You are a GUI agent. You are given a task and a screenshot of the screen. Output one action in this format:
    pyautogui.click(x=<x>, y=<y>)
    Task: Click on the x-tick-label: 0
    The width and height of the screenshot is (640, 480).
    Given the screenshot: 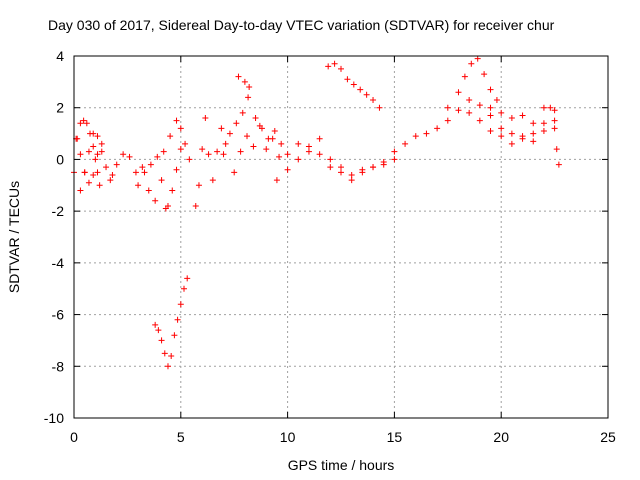 What is the action you would take?
    pyautogui.click(x=74, y=437)
    